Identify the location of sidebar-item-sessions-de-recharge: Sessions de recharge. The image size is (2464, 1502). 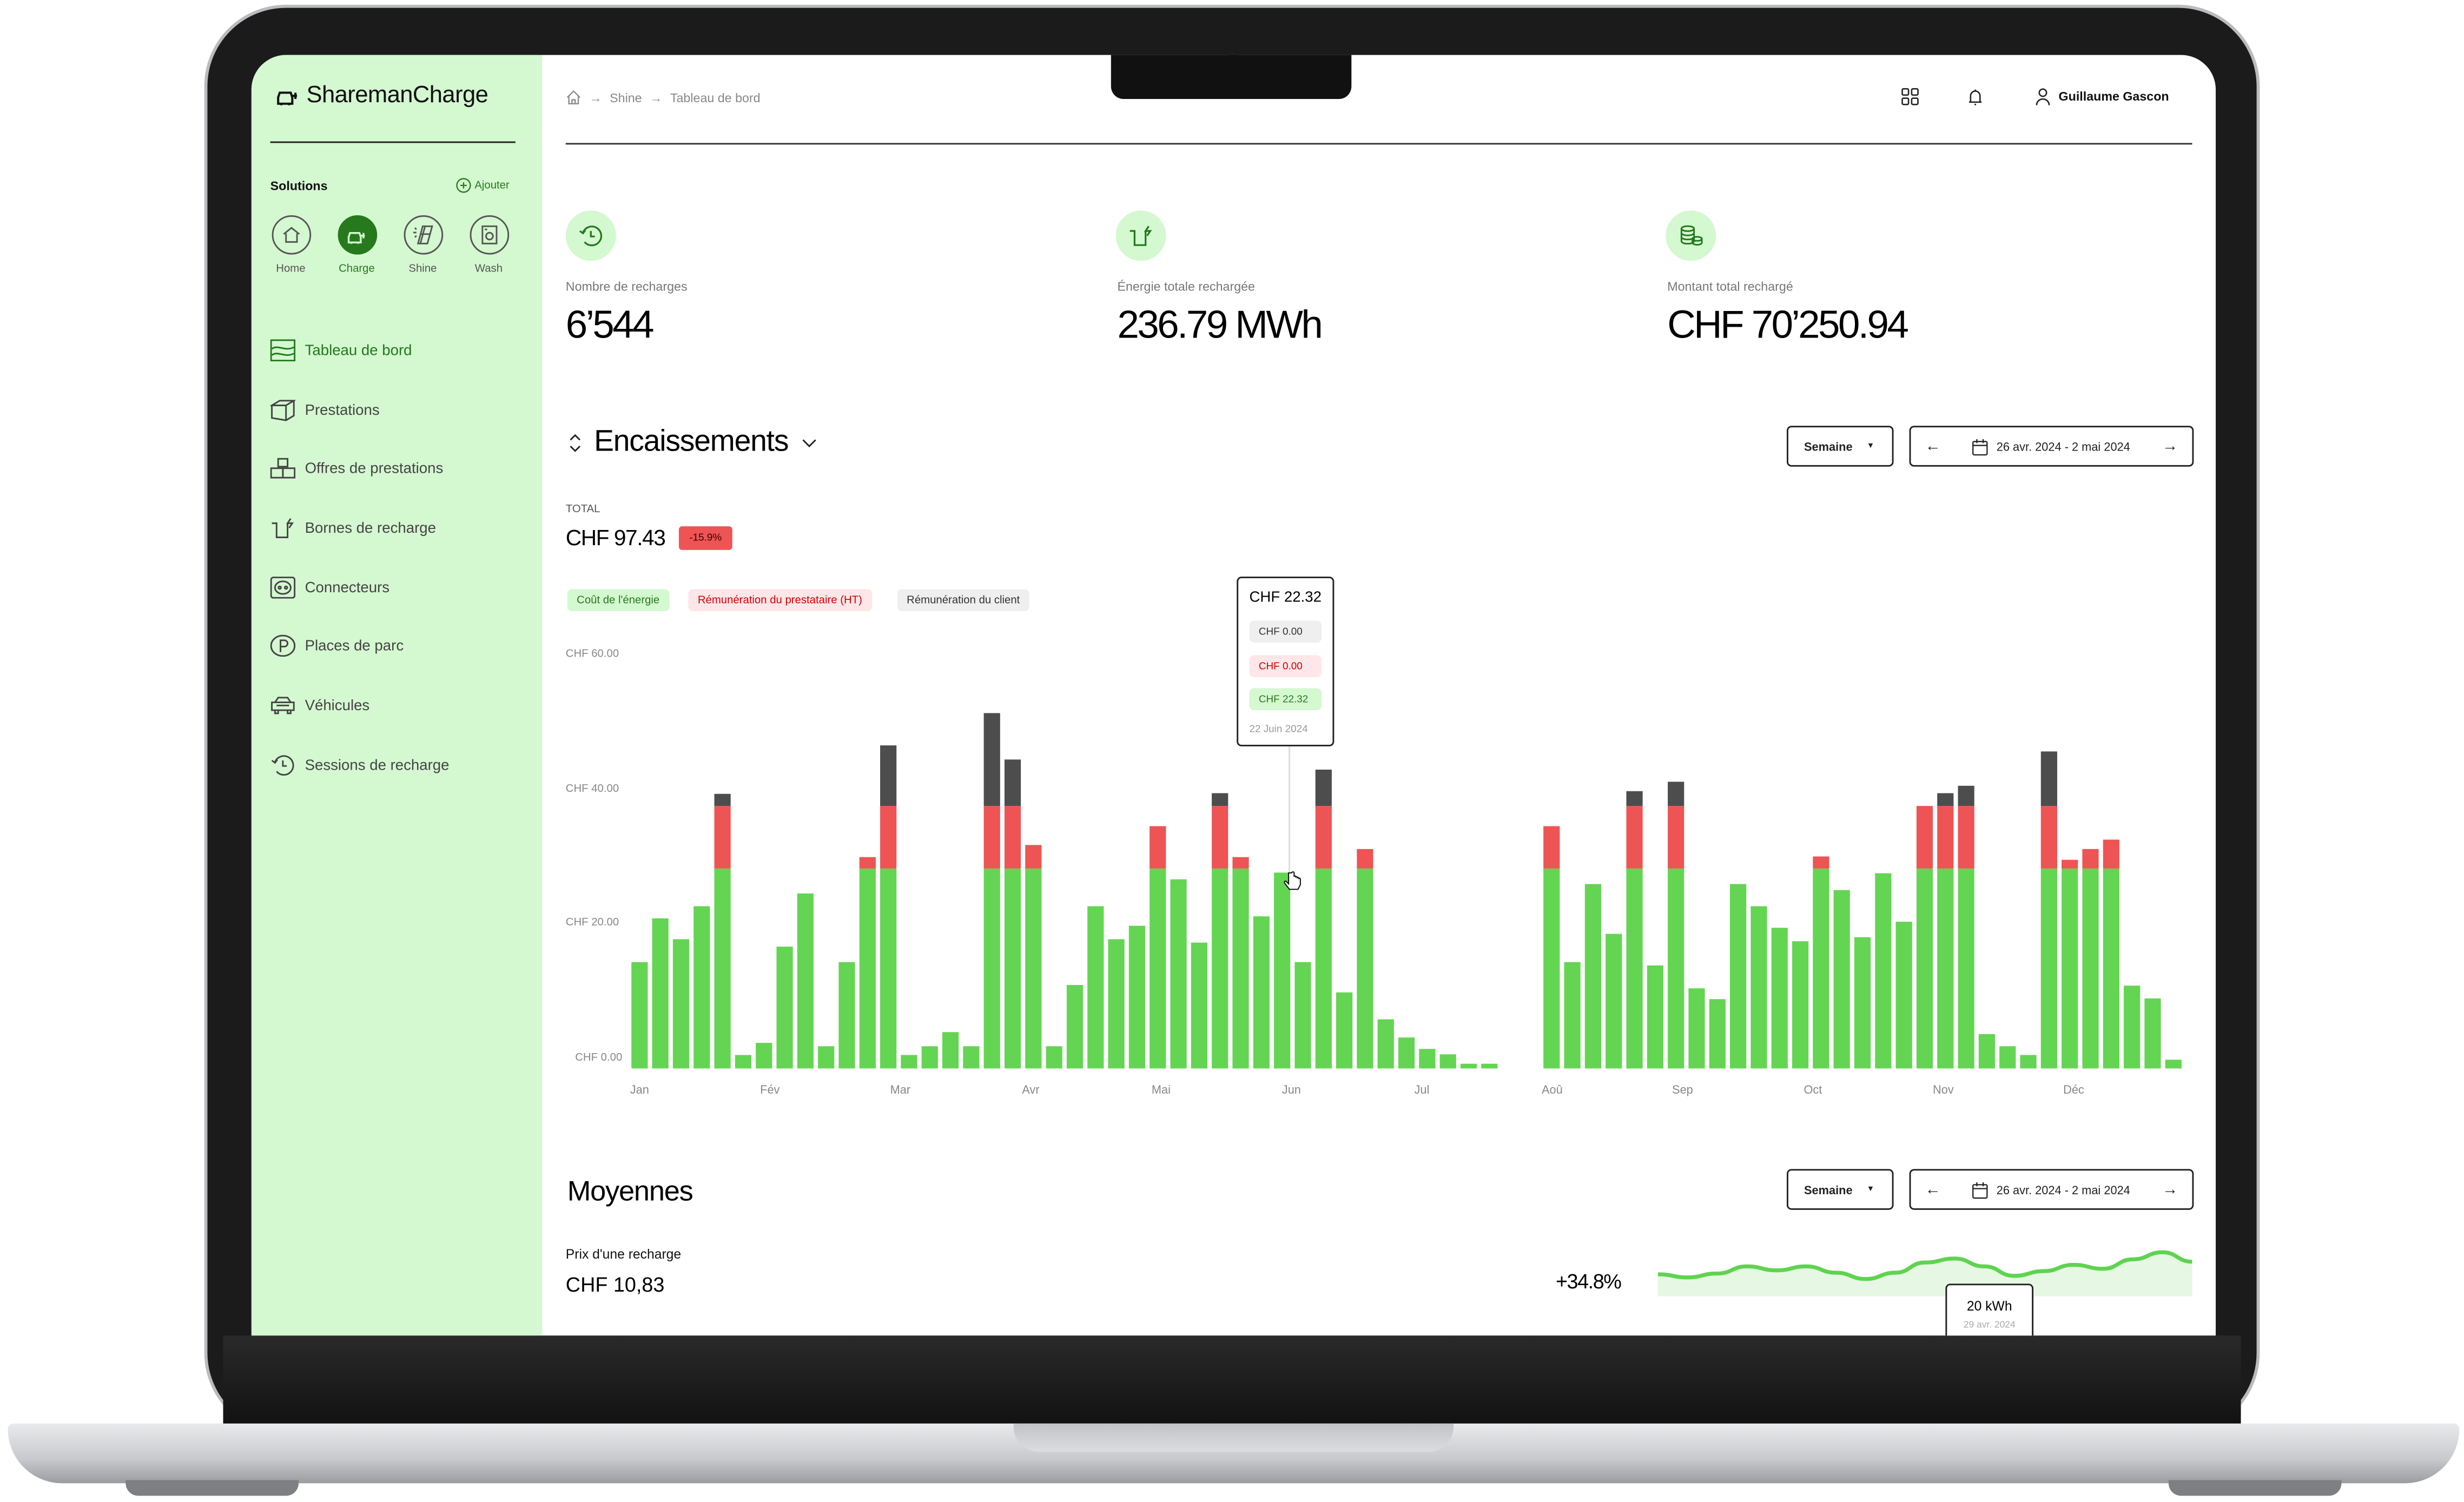
(360, 765).